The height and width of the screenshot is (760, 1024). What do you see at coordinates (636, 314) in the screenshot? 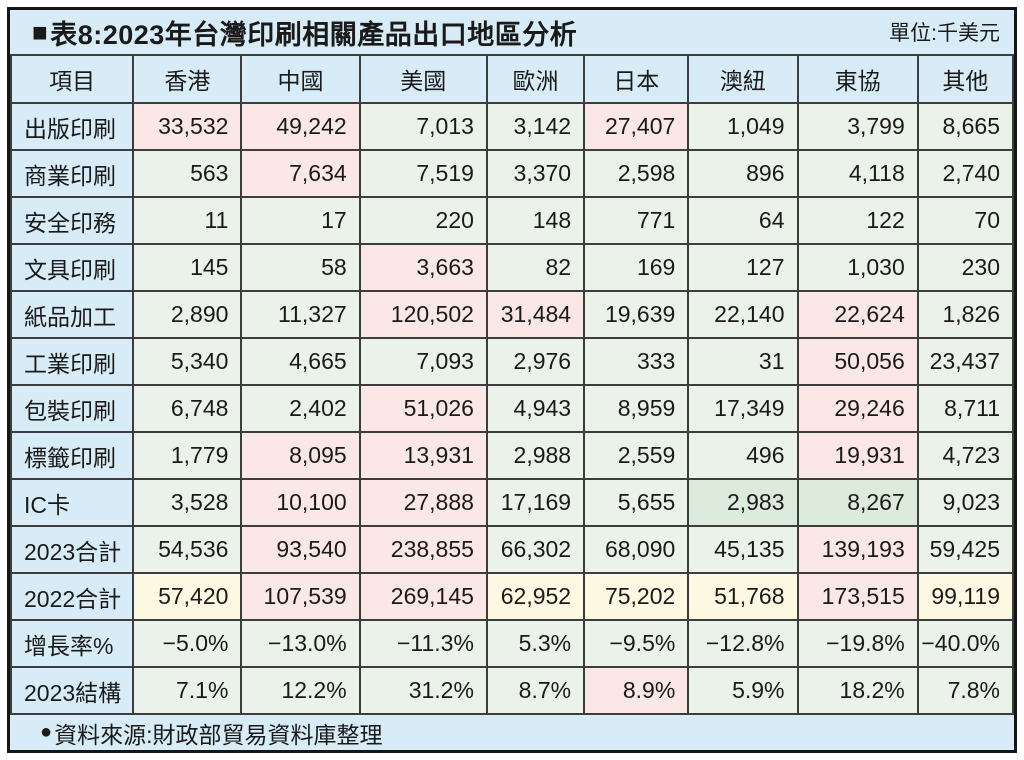
I see `cell-4-4: 19,639` at bounding box center [636, 314].